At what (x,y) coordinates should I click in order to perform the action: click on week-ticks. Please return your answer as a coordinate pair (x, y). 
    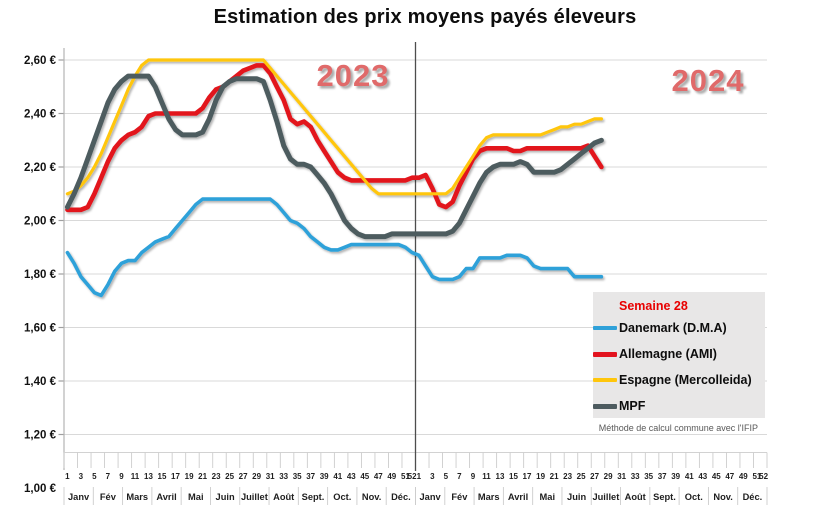
    Looking at the image, I should click on (415, 460).